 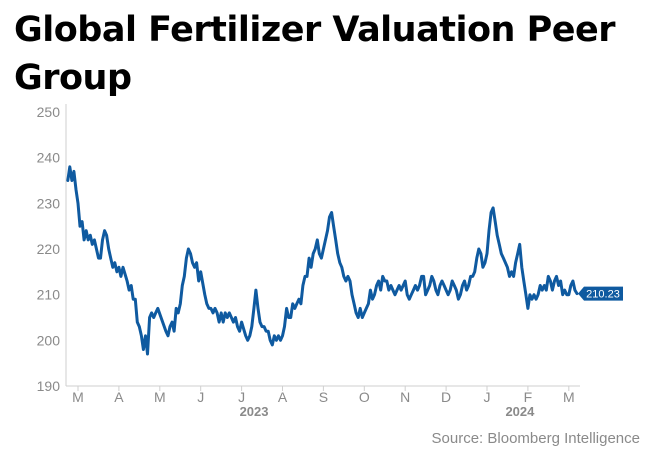 What do you see at coordinates (49, 112) in the screenshot?
I see `y-tick-label: 250` at bounding box center [49, 112].